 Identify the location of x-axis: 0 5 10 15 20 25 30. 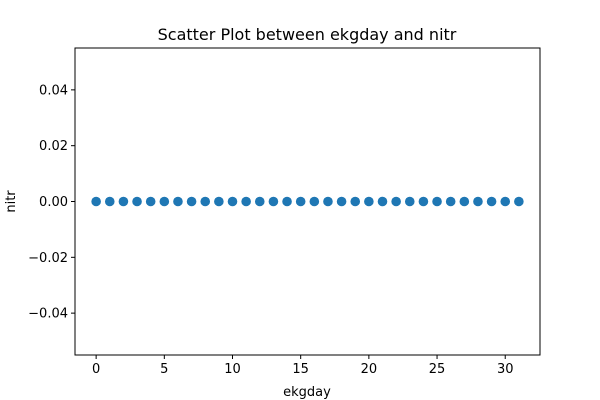
(303, 366).